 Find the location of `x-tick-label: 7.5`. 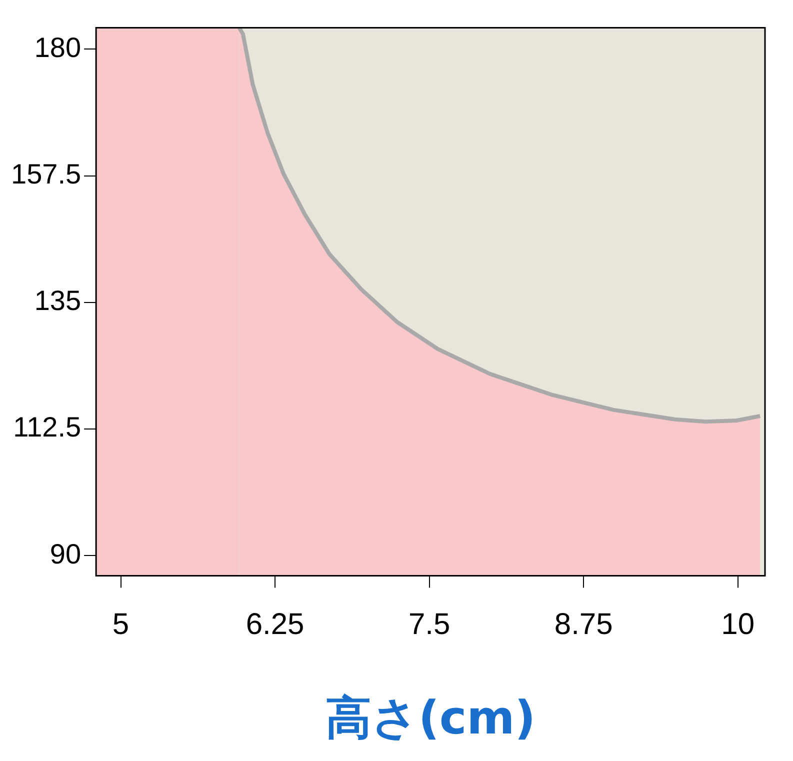

x-tick-label: 7.5 is located at coordinates (429, 625).